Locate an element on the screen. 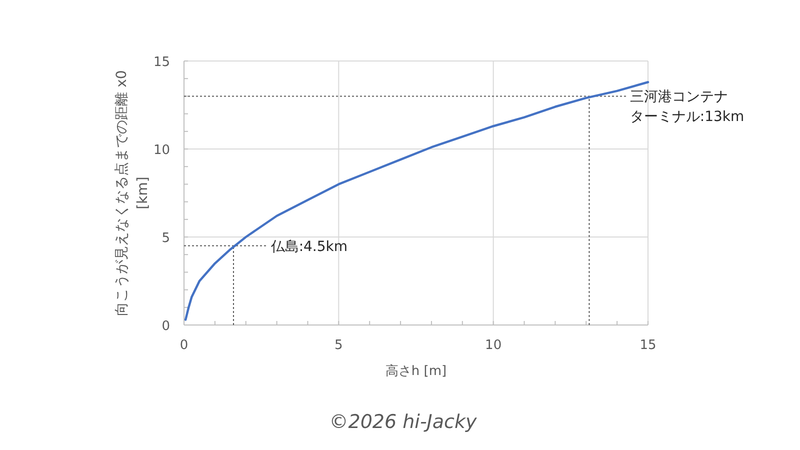  x-tick-label: 15 is located at coordinates (648, 345).